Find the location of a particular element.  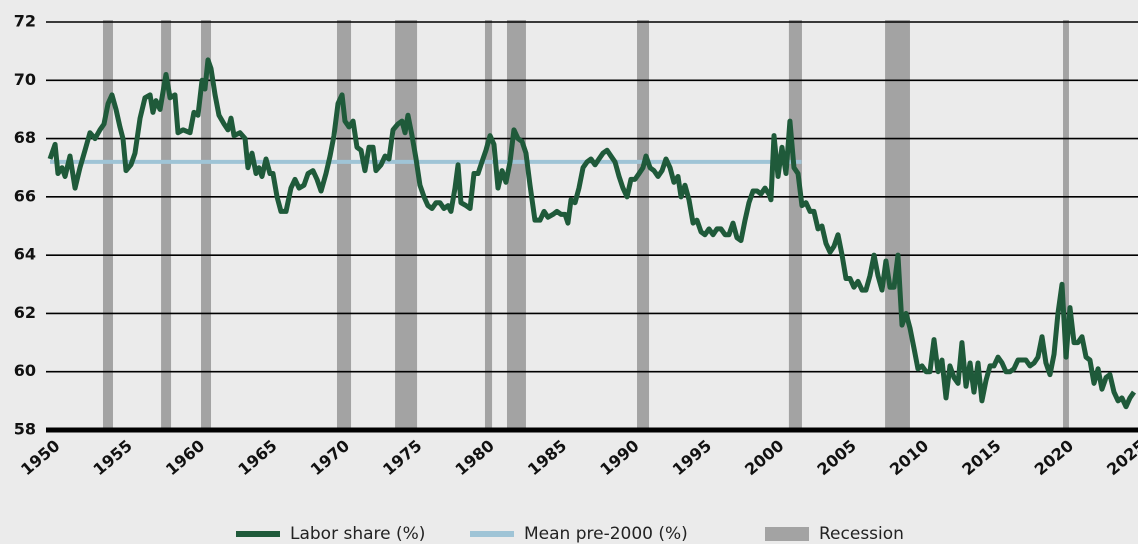

x-tick-label: 2000 is located at coordinates (764, 457).